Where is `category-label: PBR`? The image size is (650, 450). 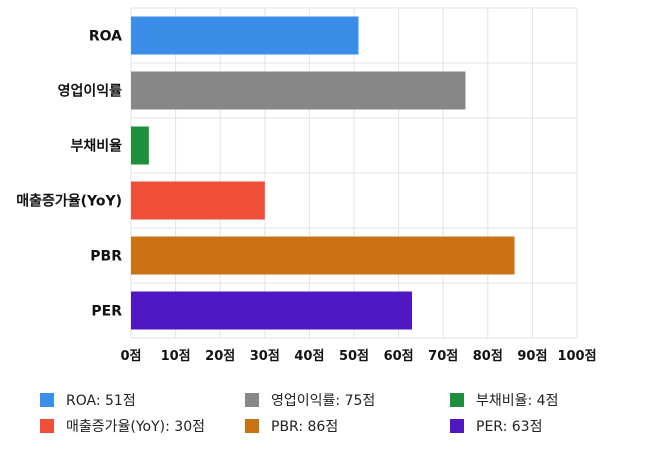 category-label: PBR is located at coordinates (106, 257).